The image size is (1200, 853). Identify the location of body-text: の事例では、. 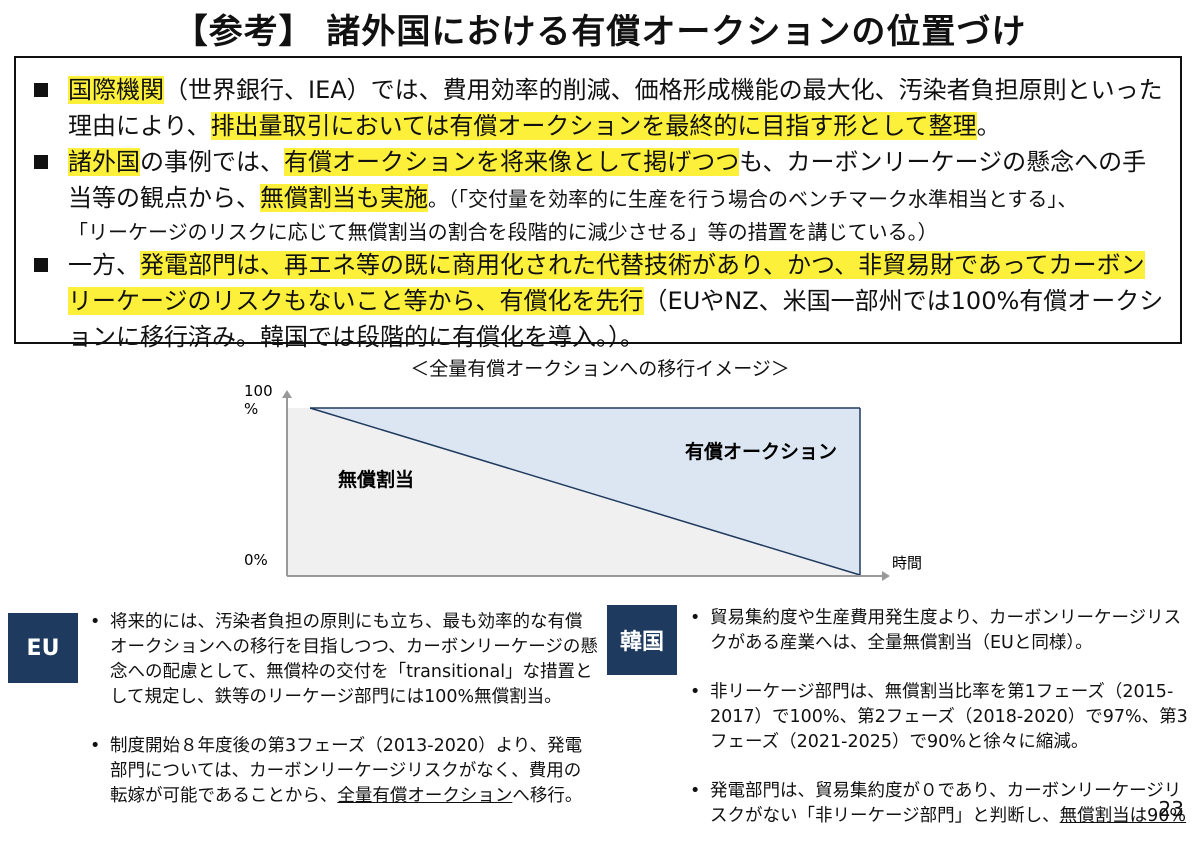
(212, 162).